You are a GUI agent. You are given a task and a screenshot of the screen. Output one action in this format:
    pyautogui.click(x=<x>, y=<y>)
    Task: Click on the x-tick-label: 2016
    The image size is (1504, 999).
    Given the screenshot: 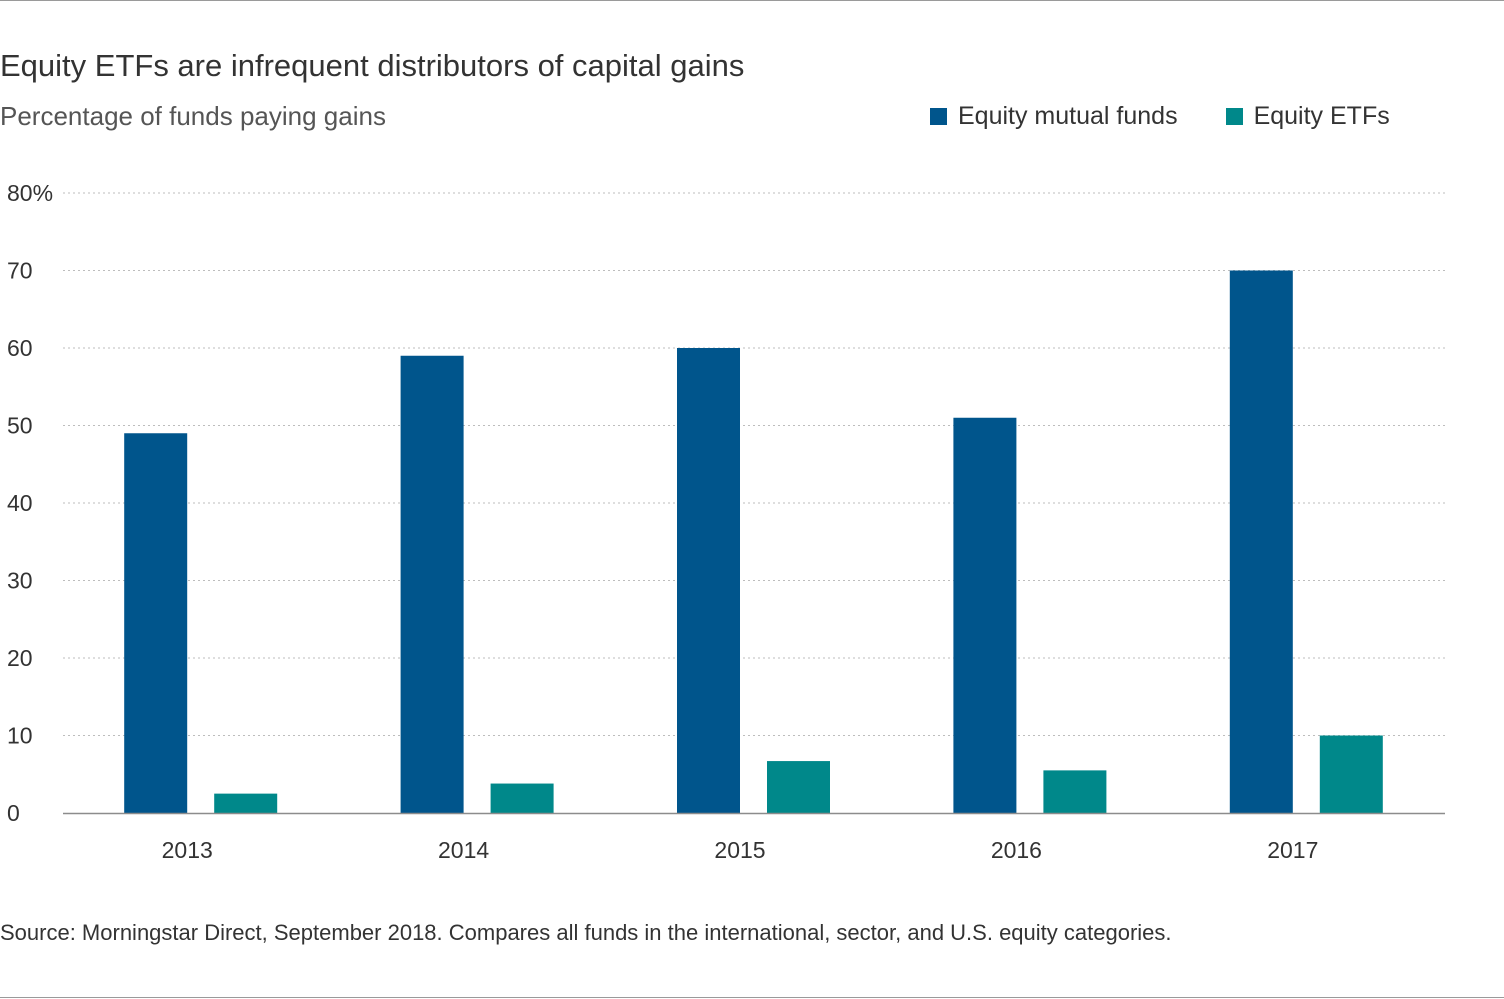 What is the action you would take?
    pyautogui.click(x=1016, y=850)
    